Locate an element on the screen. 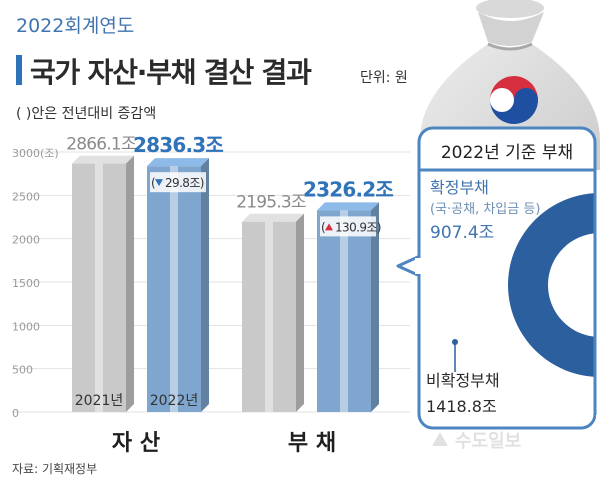 Image resolution: width=600 pixels, height=485 pixels. donut-clip-edge is located at coordinates (598, 300).